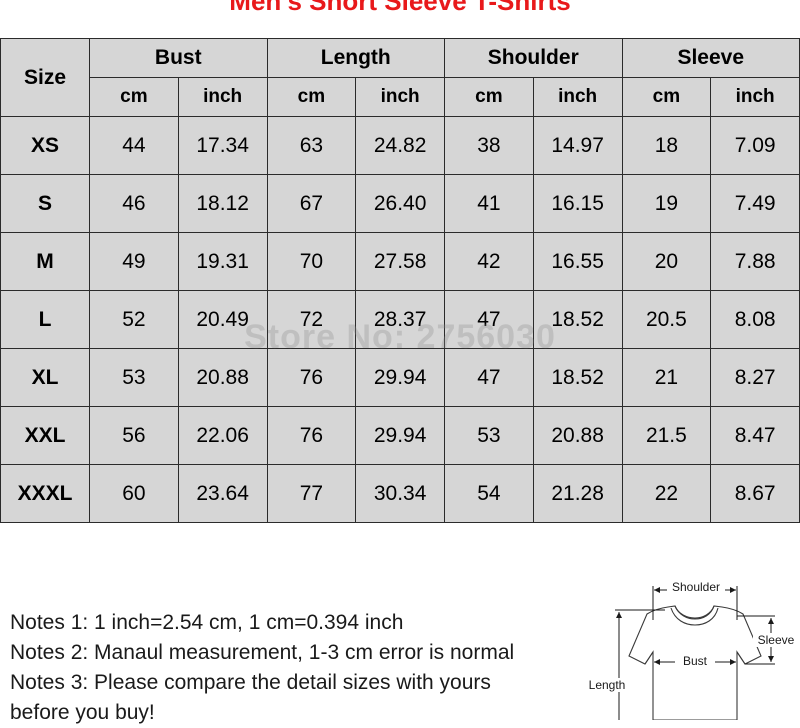 This screenshot has height=728, width=800. What do you see at coordinates (776, 640) in the screenshot?
I see `diagram-label-sleeve: Sleeve` at bounding box center [776, 640].